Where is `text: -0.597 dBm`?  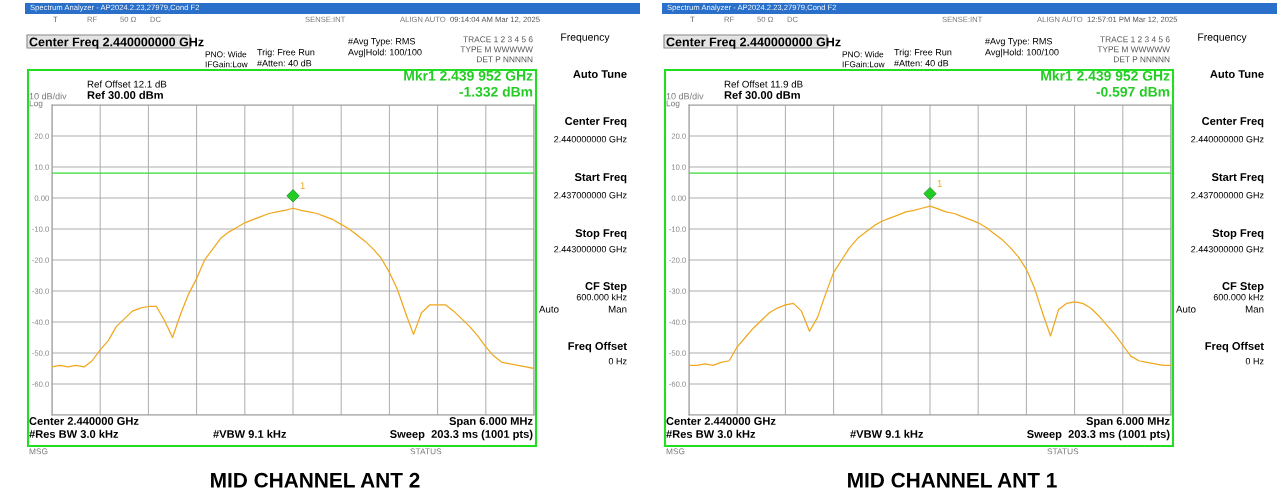 text: -0.597 dBm is located at coordinates (1133, 91).